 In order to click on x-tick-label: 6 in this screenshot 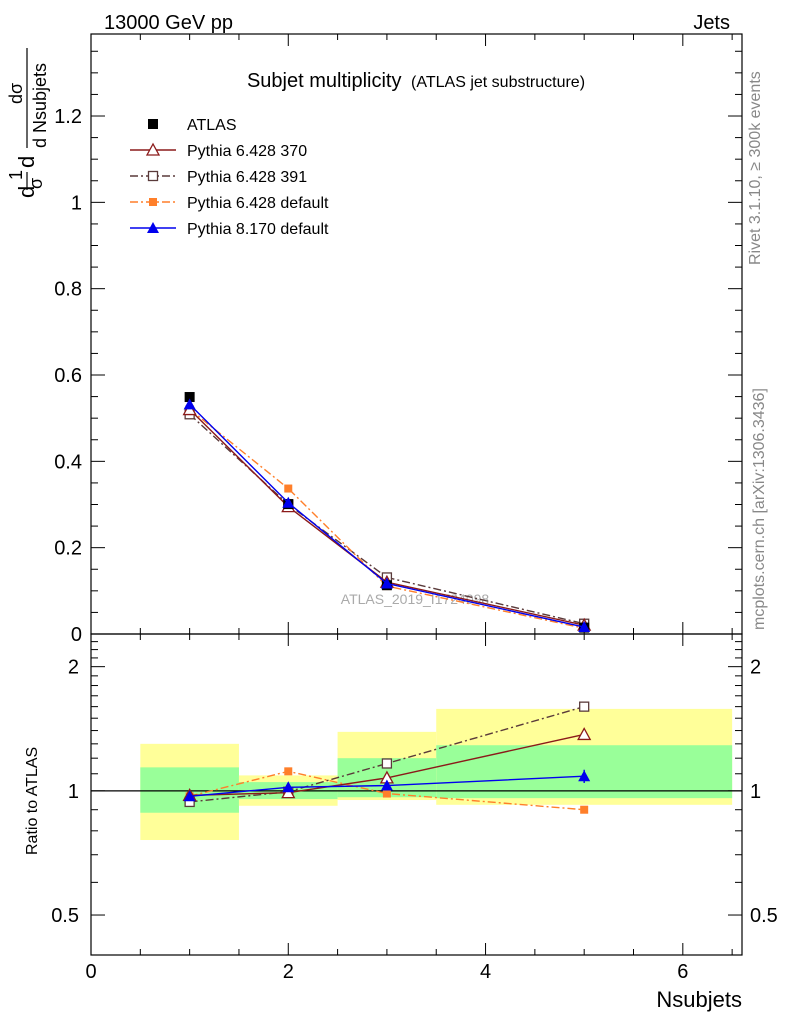, I will do `click(682, 972)`.